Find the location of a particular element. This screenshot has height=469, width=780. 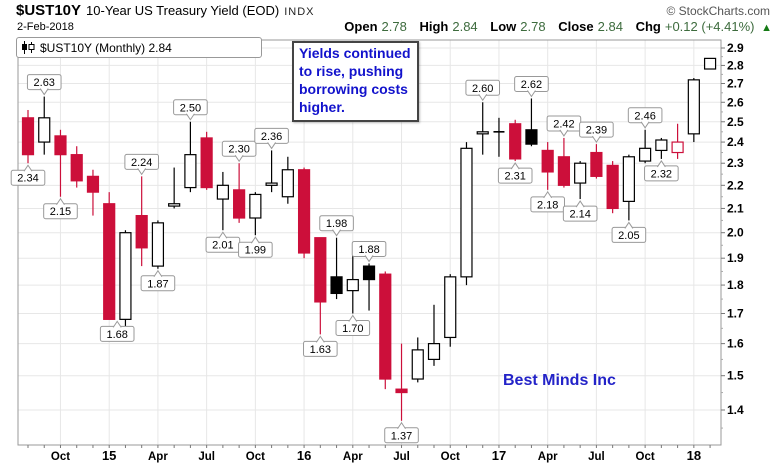

price-label: 1.68 is located at coordinates (116, 335).